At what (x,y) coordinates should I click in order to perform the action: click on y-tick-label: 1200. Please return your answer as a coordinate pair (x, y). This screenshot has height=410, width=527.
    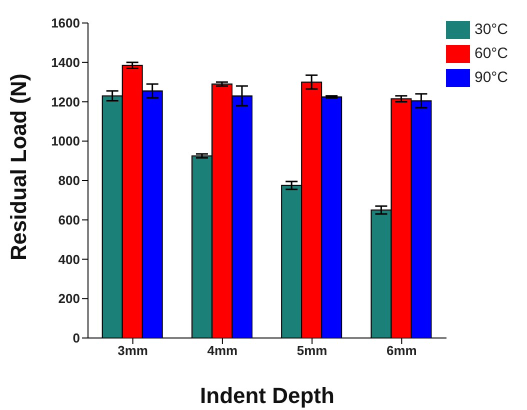
    Looking at the image, I should click on (65, 102).